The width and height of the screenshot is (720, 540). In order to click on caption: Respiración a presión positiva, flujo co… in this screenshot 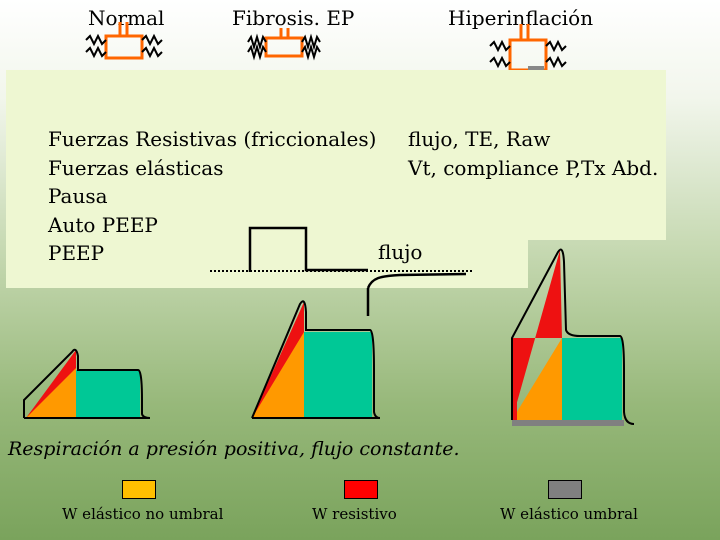, I will do `click(234, 449)`.